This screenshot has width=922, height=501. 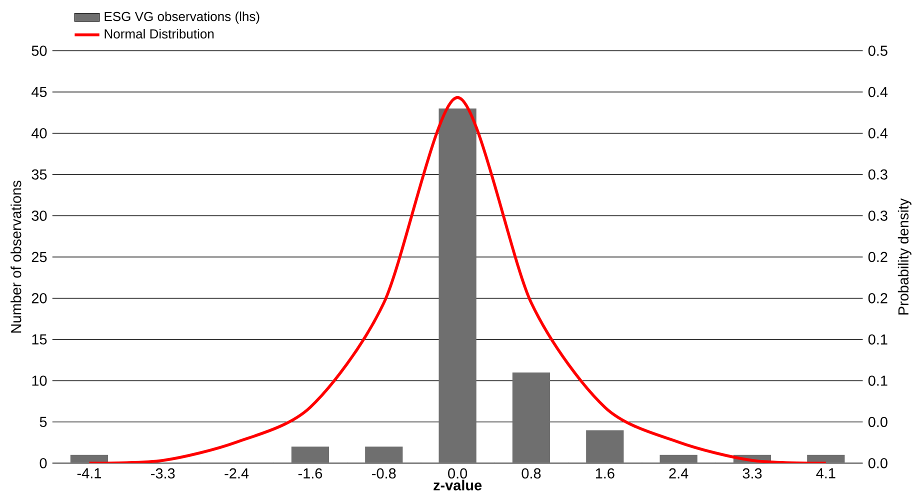 I want to click on y-tick-label: 10, so click(x=39, y=381).